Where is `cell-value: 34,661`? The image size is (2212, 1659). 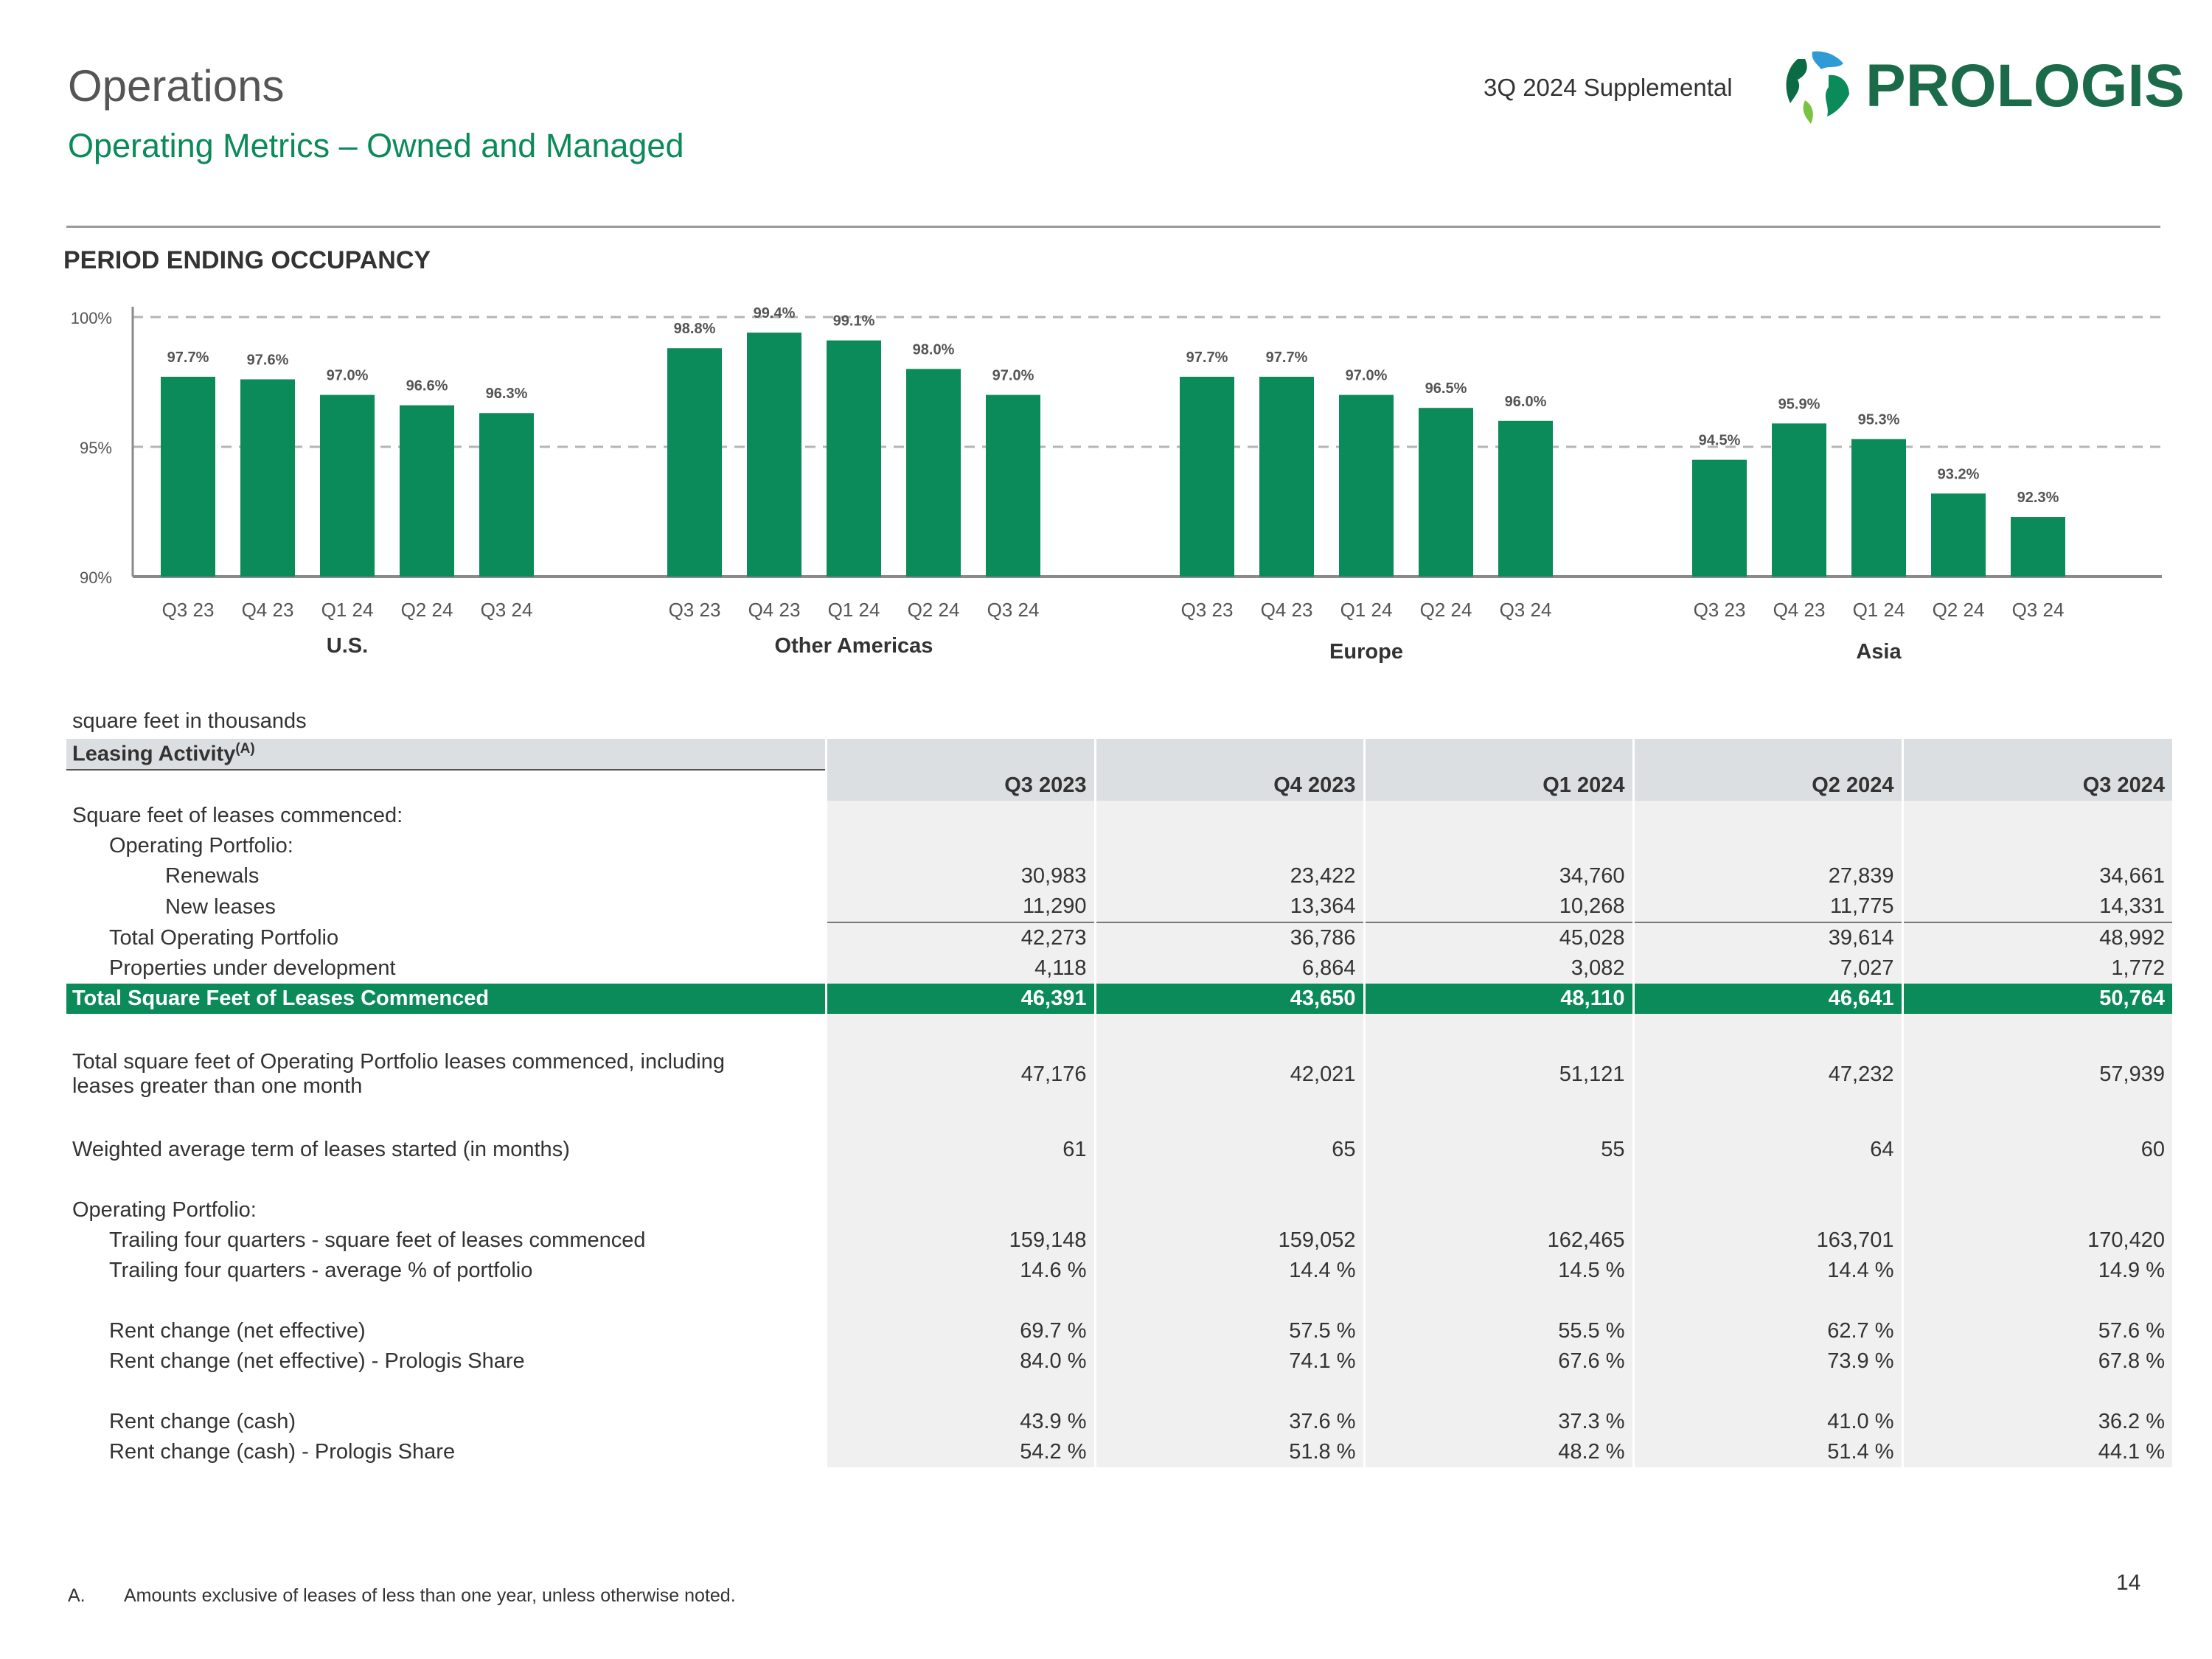 cell-value: 34,661 is located at coordinates (2036, 876).